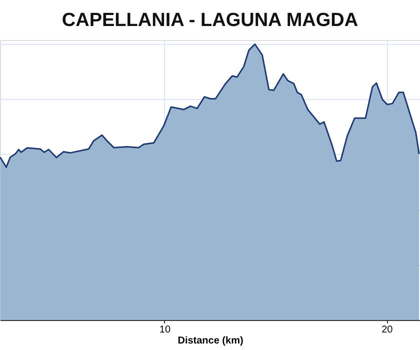  I want to click on x-axis-title: Distance (km), so click(211, 341).